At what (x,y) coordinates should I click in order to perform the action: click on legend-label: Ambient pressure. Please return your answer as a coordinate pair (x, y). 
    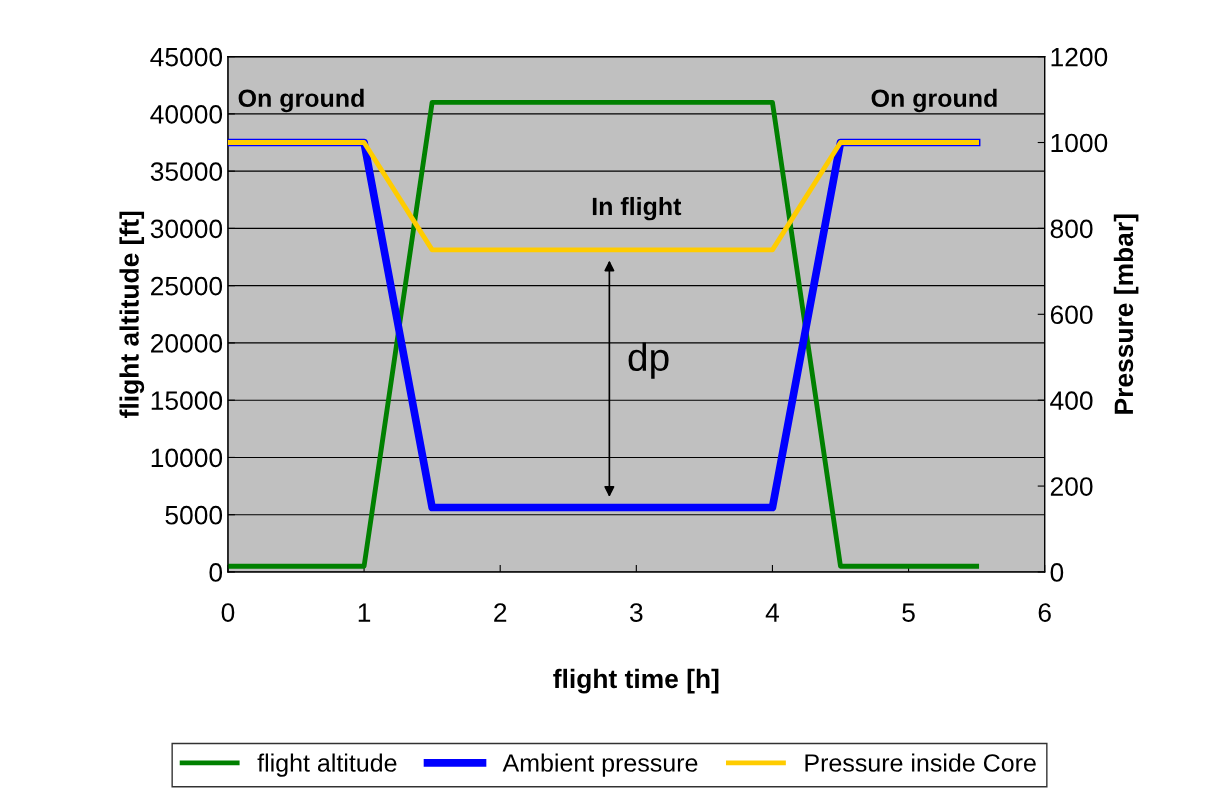
    Looking at the image, I should click on (600, 765).